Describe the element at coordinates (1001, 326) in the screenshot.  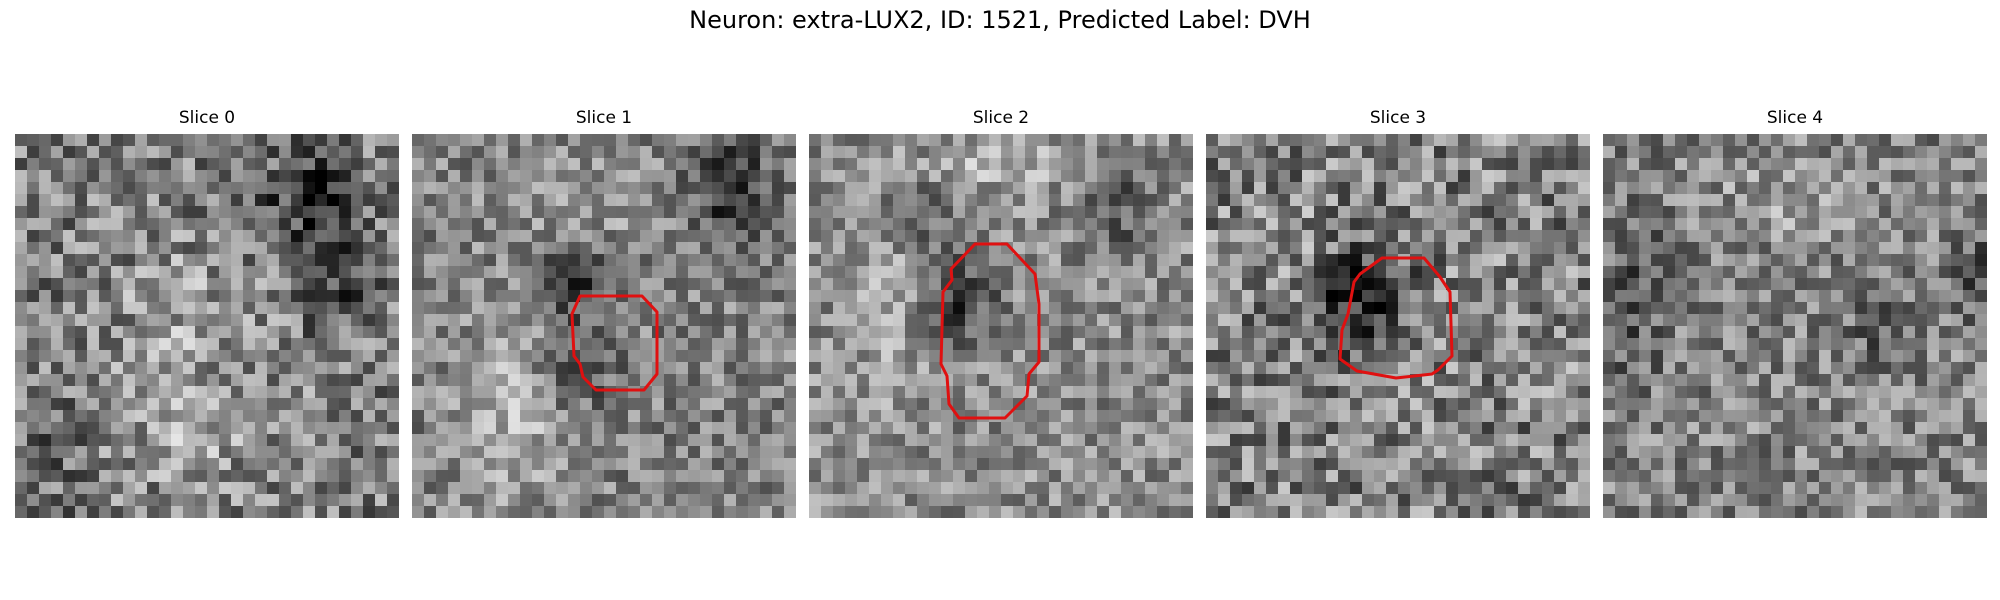
I see `slice-2-image` at that location.